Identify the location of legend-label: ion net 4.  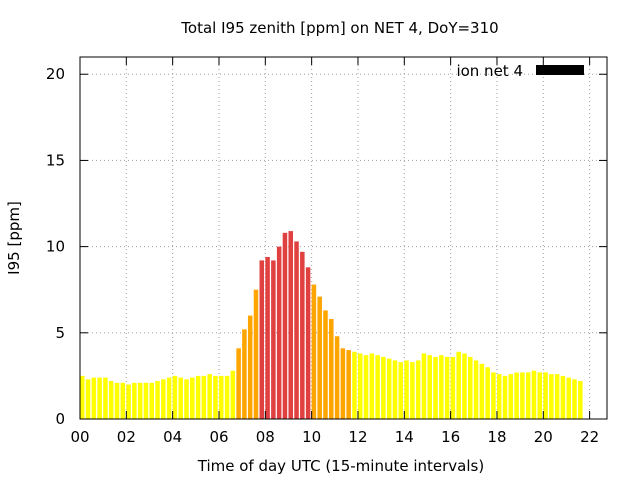
(489, 71).